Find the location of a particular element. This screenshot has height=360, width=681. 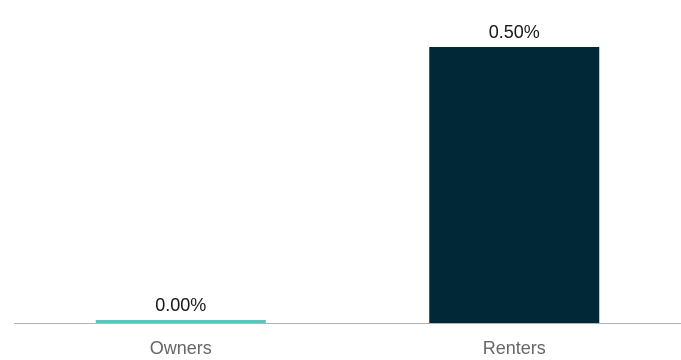

data-label-owners: 0.00% is located at coordinates (180, 305).